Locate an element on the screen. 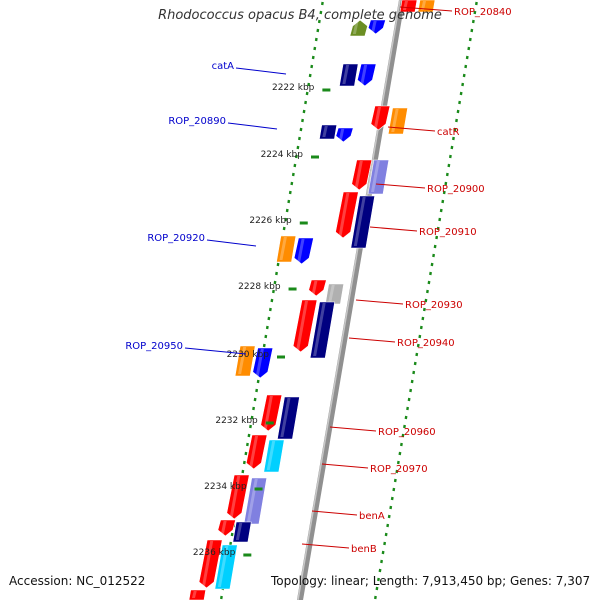 The image size is (600, 600). gene-20970-1-highlight is located at coordinates (254, 451).